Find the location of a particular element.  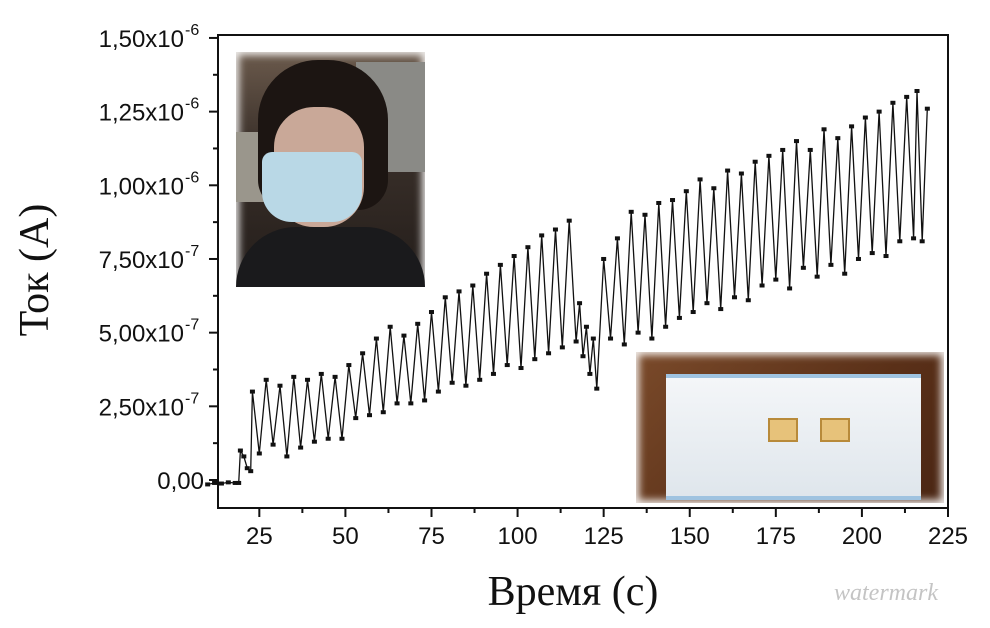

x-tick-label: 125 is located at coordinates (604, 536).